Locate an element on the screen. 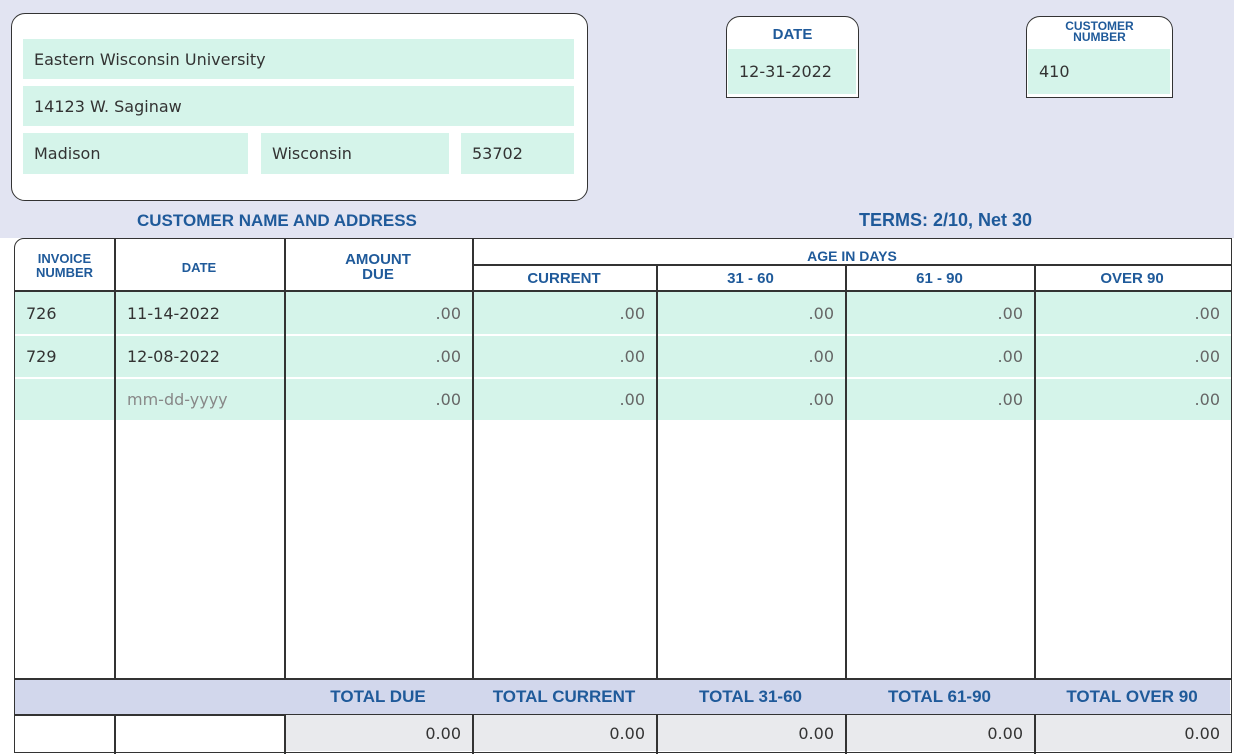 This screenshot has width=1234, height=754. state-field: Wisconsin is located at coordinates (355, 153).